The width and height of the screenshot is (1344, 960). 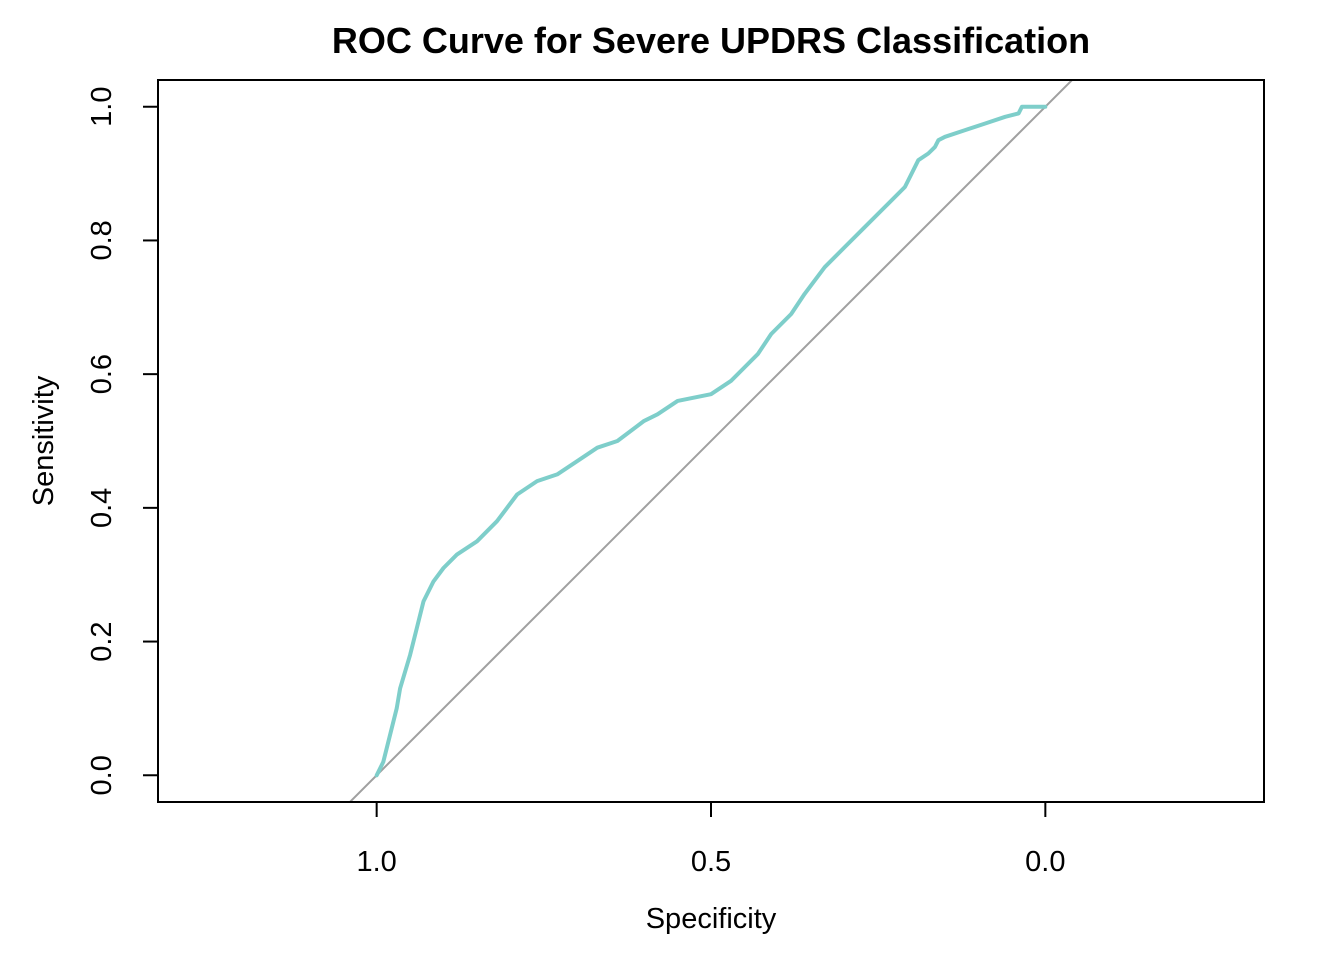 I want to click on x-tick-label: 1.0, so click(x=376, y=862).